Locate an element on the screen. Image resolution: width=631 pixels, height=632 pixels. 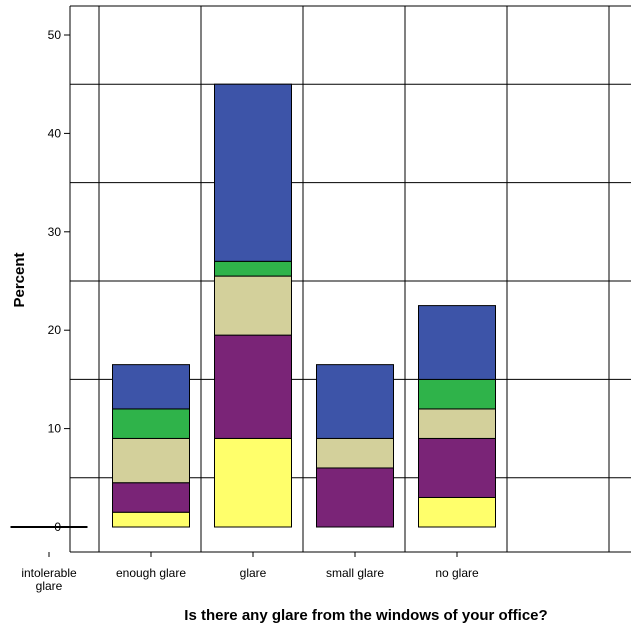
y-tick-label: 10 is located at coordinates (55, 429).